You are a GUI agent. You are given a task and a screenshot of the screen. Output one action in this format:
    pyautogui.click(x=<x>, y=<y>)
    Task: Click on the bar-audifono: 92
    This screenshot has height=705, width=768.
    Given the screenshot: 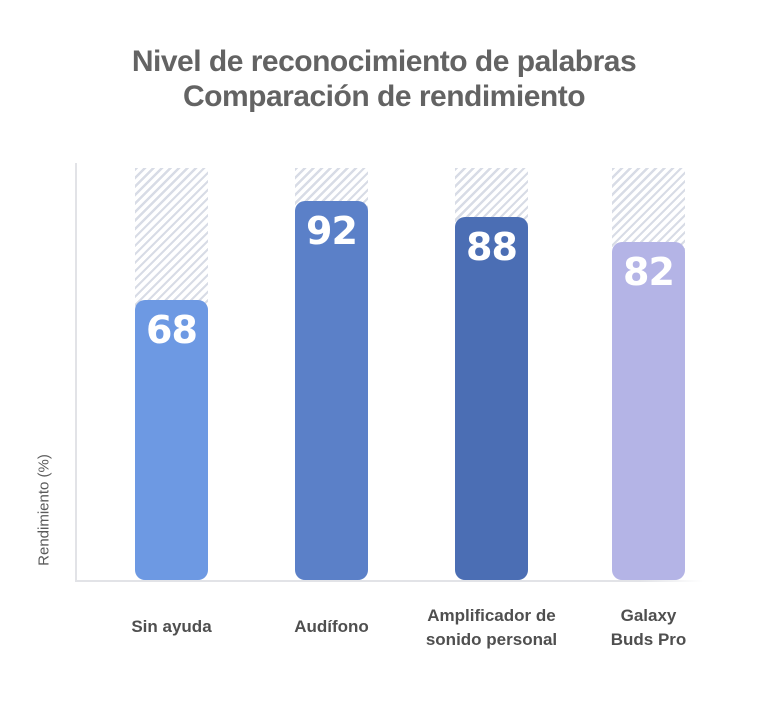 What is the action you would take?
    pyautogui.click(x=331, y=390)
    